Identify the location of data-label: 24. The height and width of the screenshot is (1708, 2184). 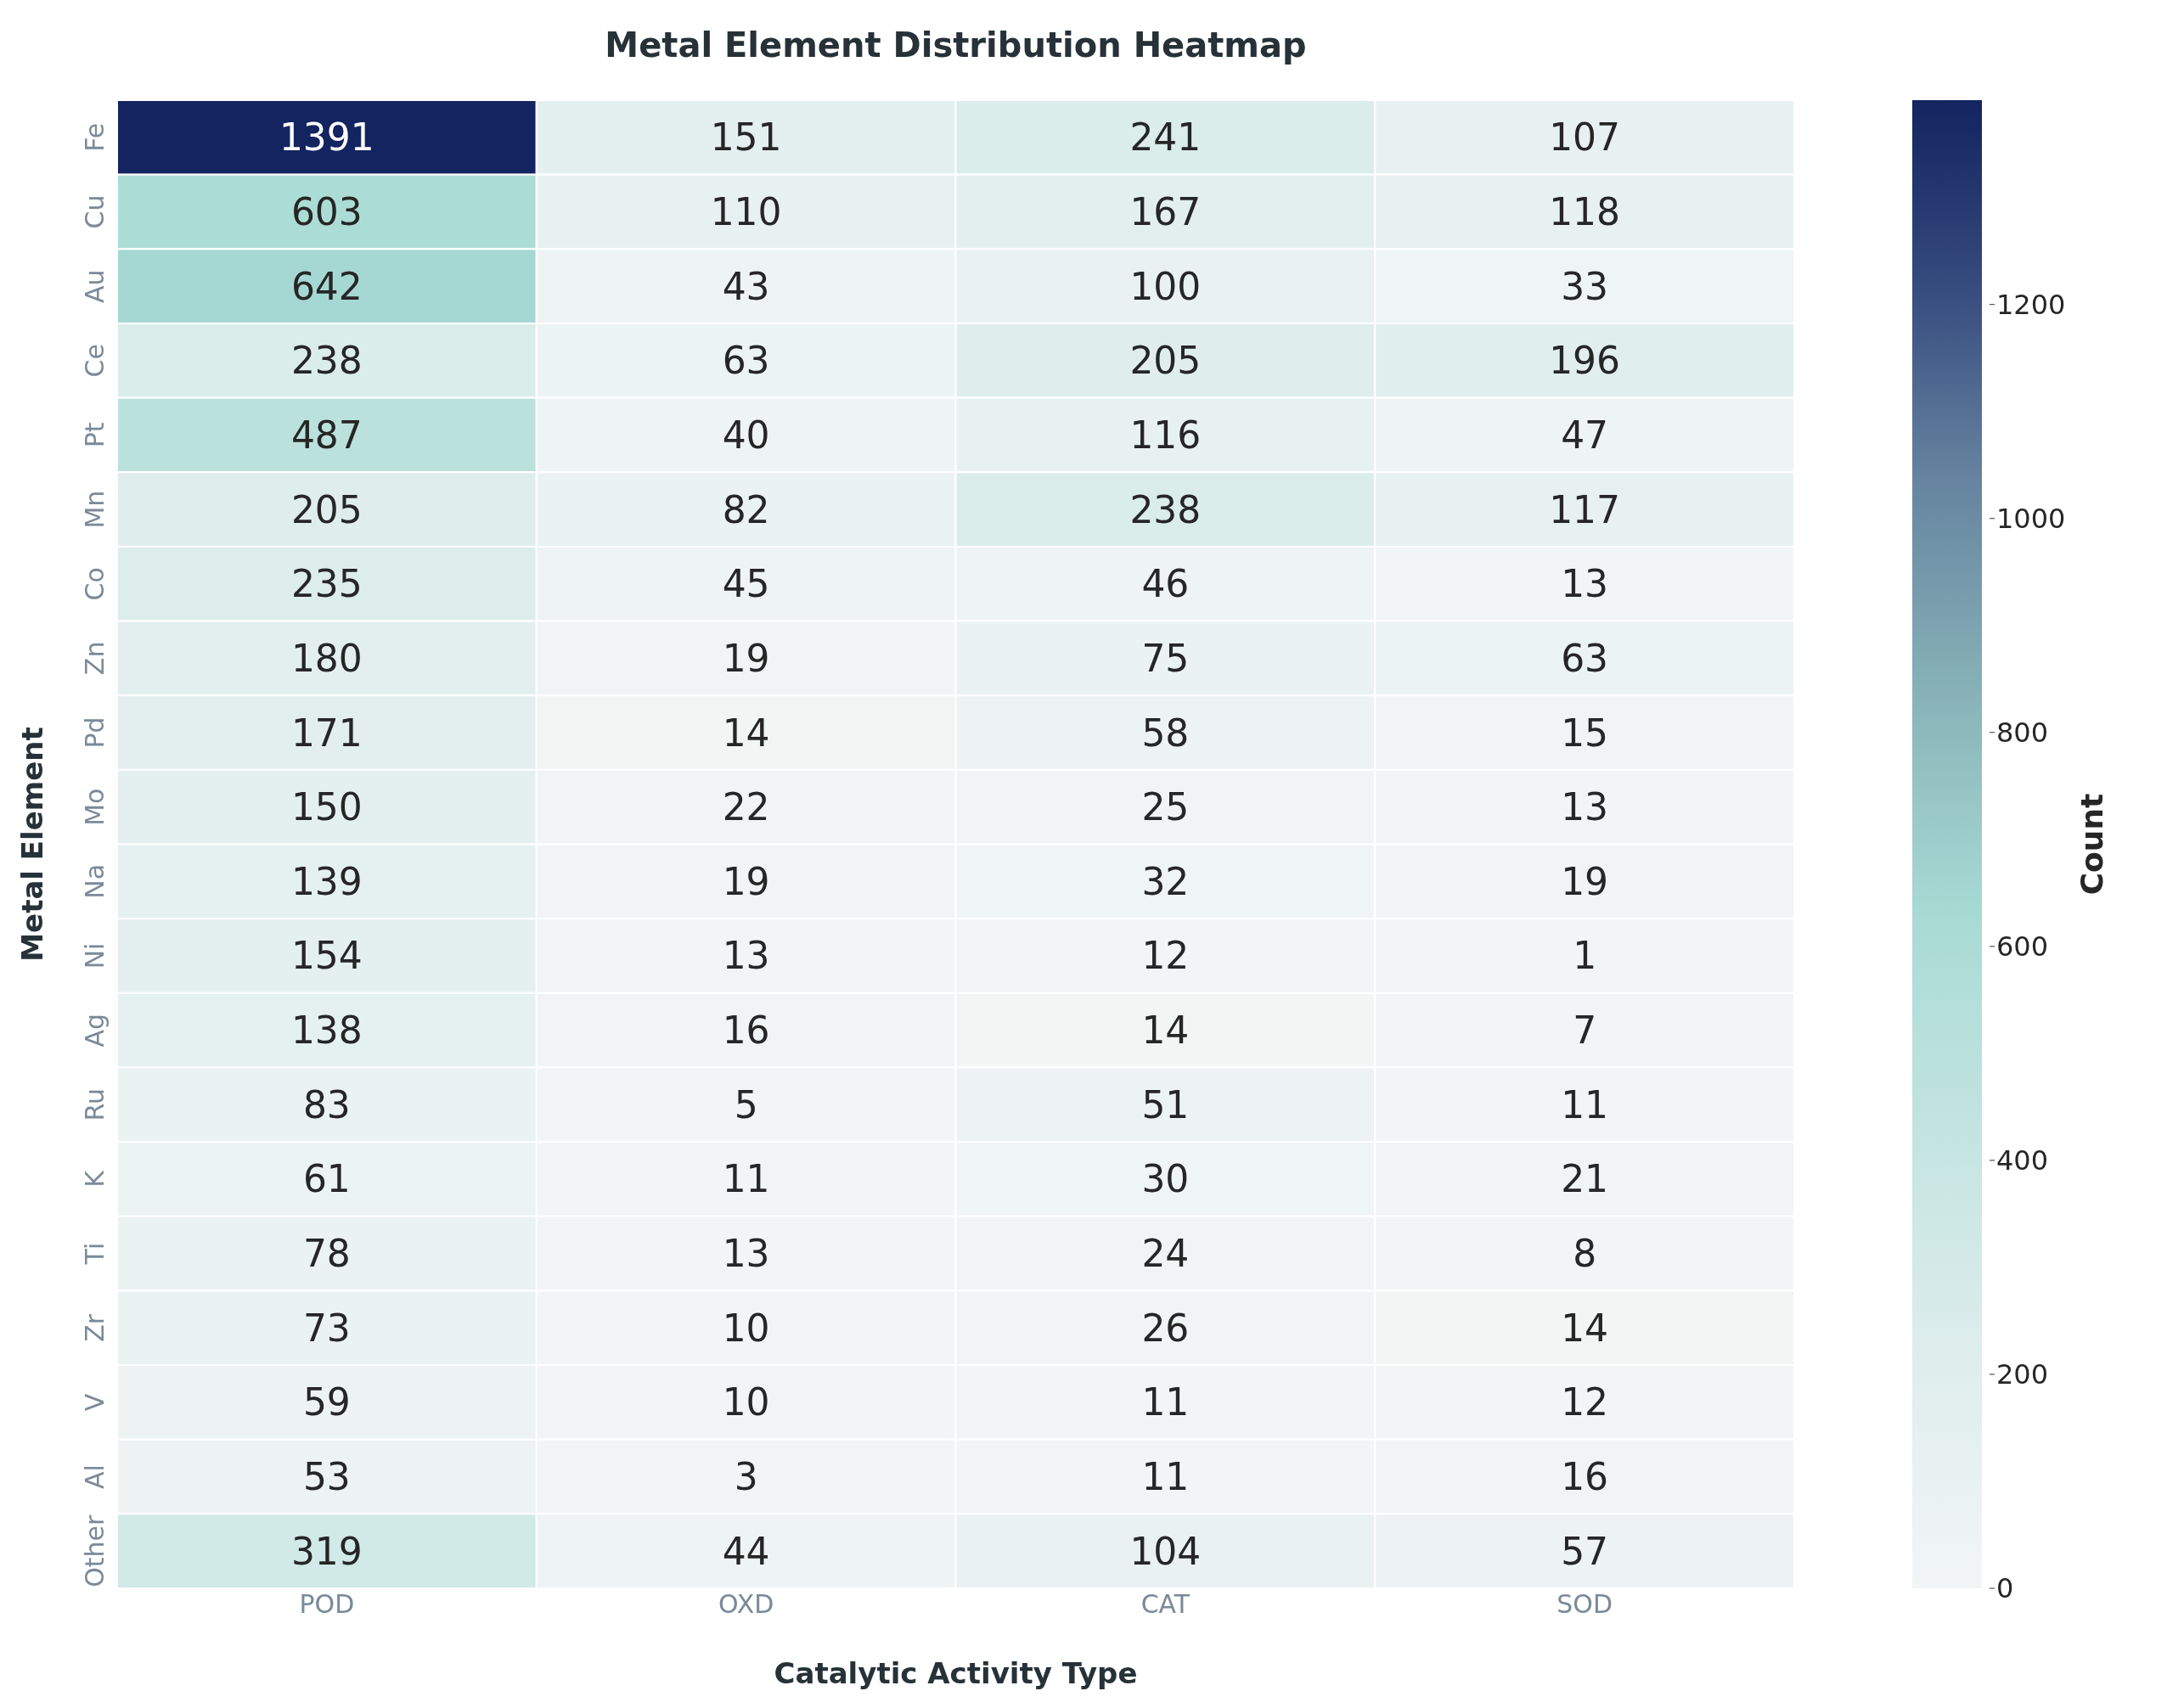
(1165, 1254).